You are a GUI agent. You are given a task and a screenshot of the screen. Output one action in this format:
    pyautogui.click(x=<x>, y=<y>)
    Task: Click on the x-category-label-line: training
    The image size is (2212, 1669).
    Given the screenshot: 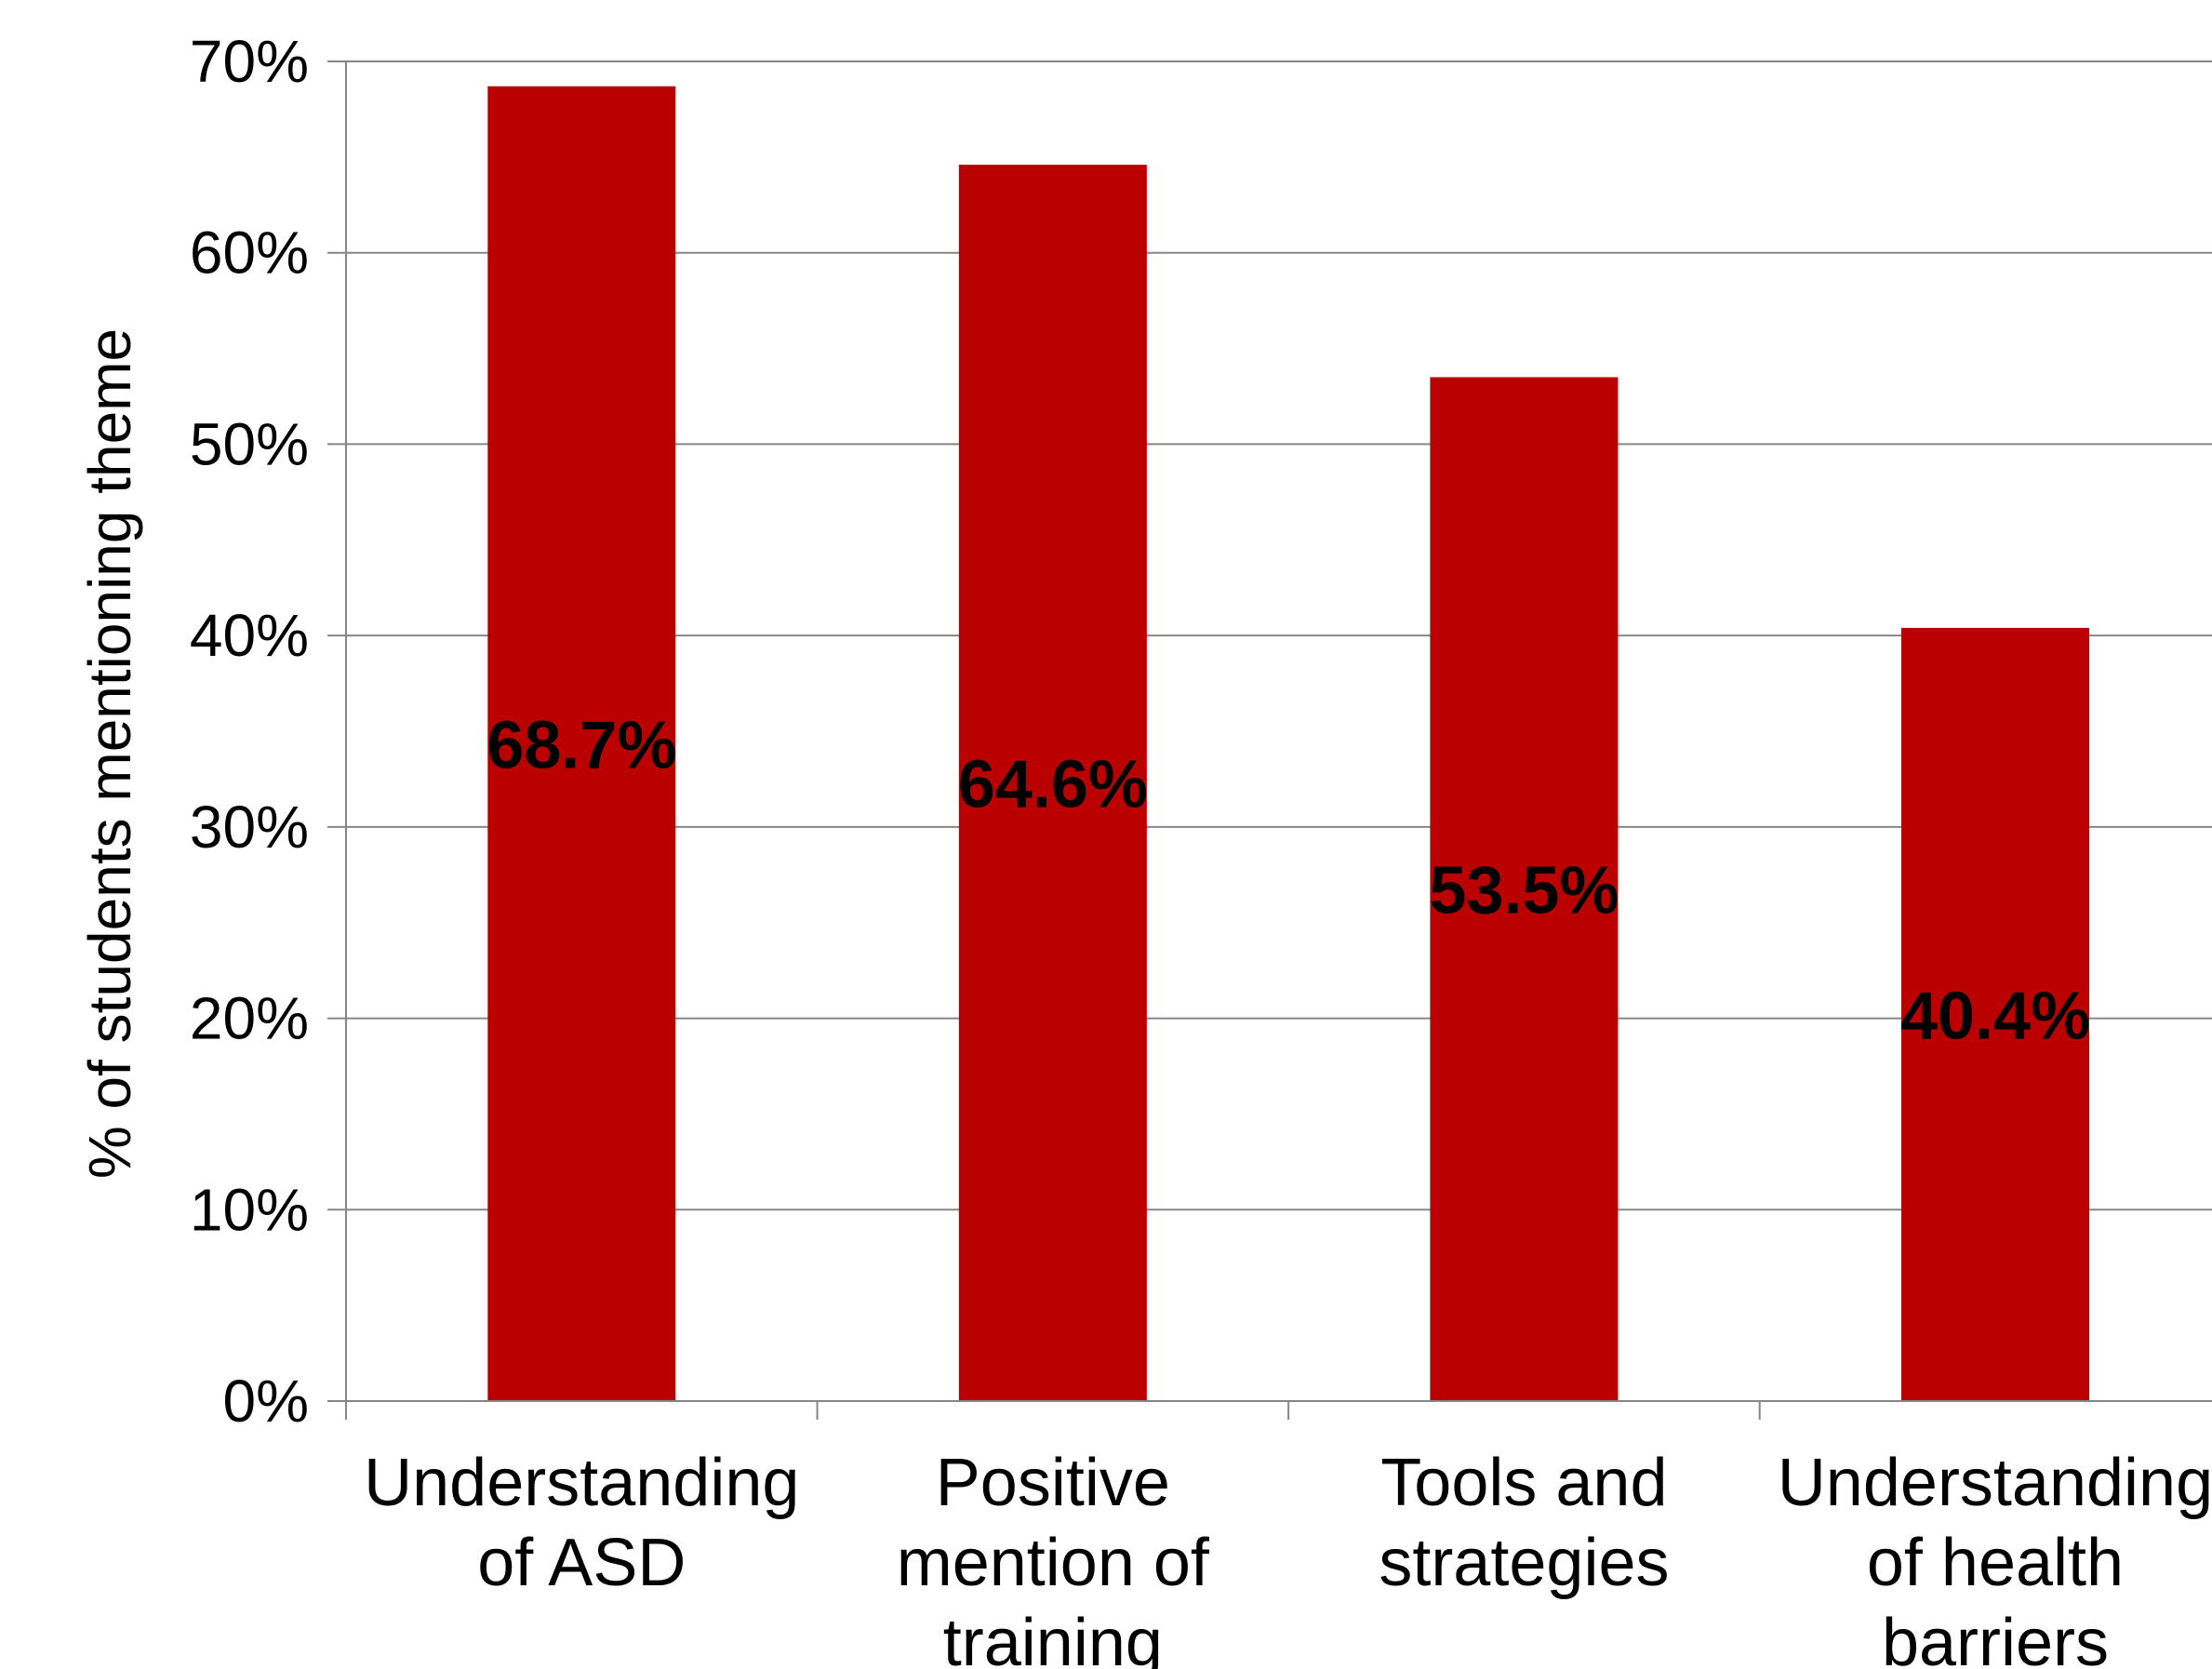 What is the action you would take?
    pyautogui.click(x=1053, y=1637)
    